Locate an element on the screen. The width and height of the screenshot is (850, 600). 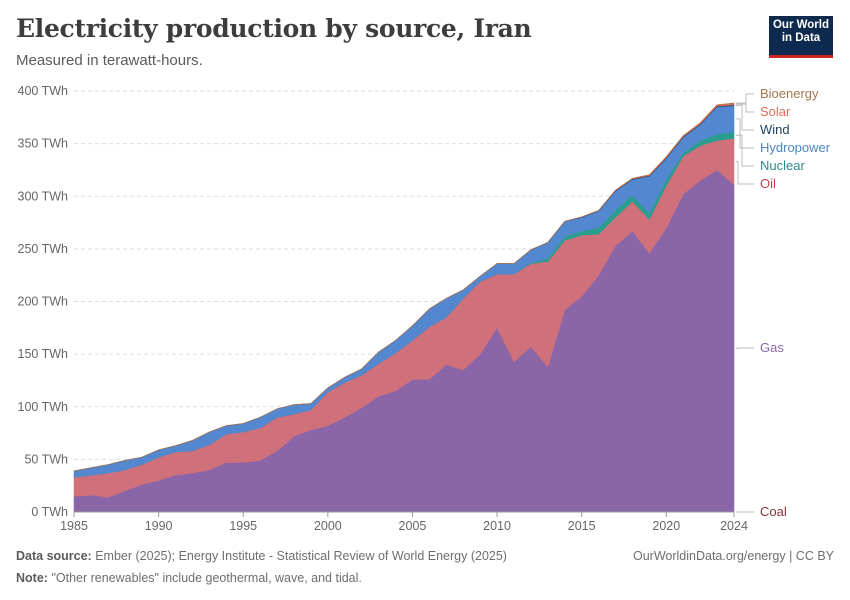
y-tick-label: 100 TWh is located at coordinates (43, 407).